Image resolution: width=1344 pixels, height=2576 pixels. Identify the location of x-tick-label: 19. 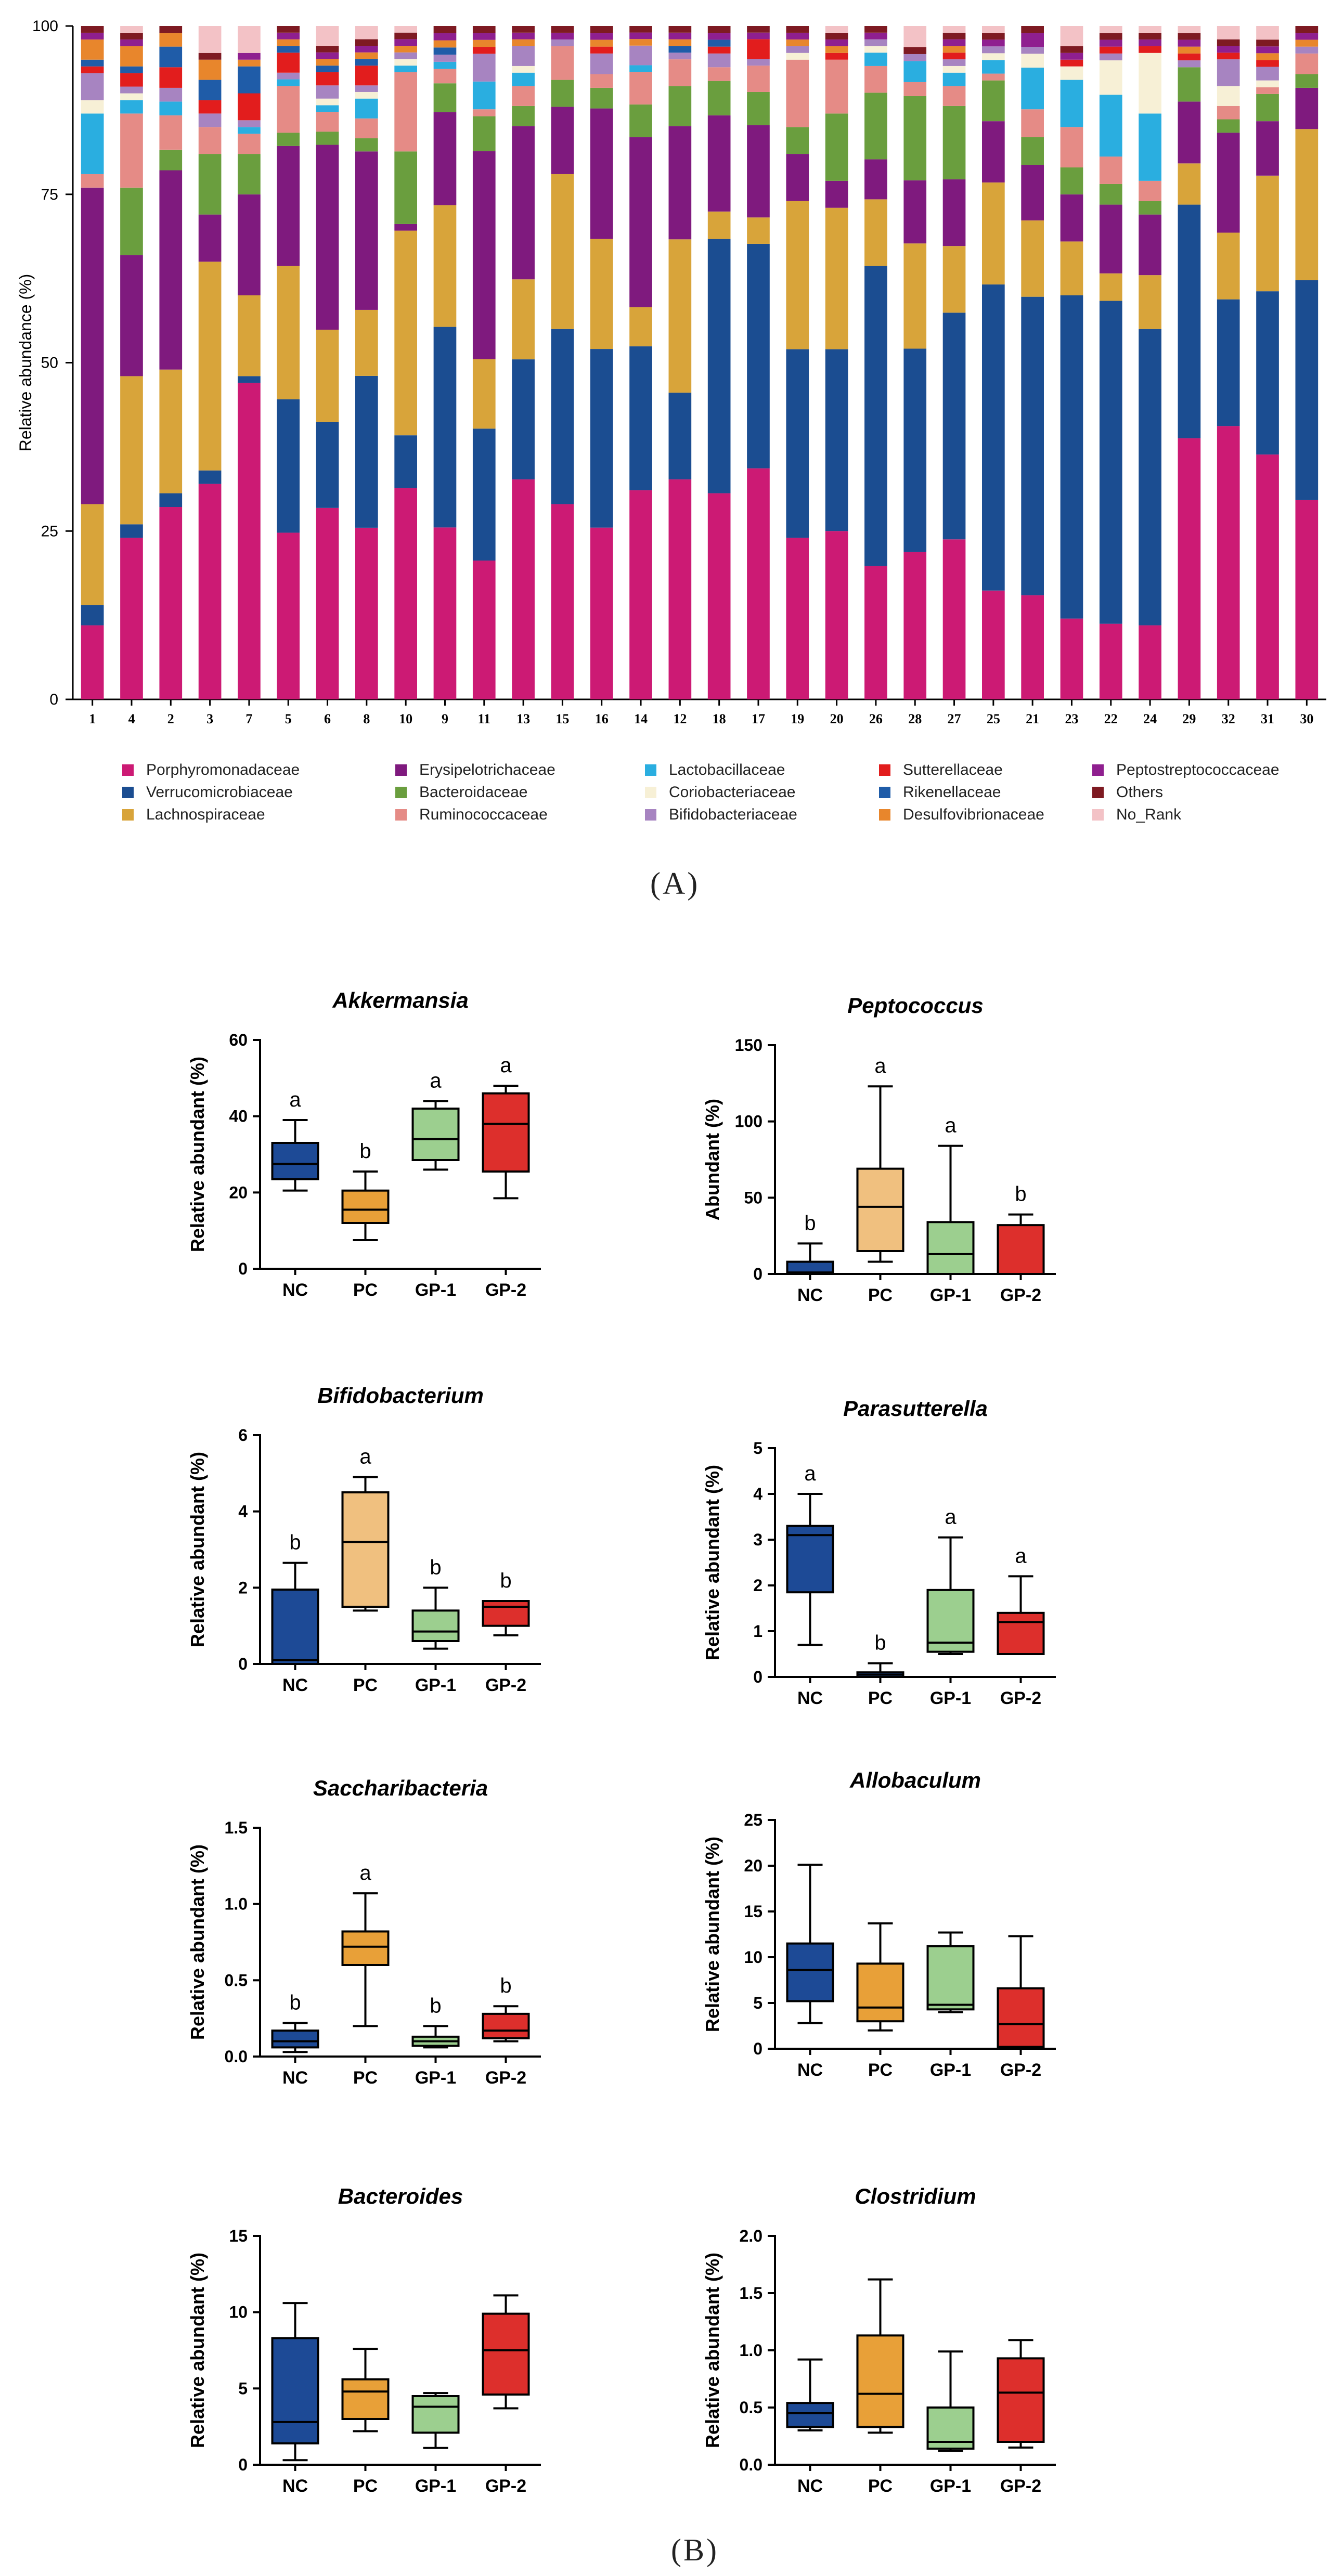
(798, 718).